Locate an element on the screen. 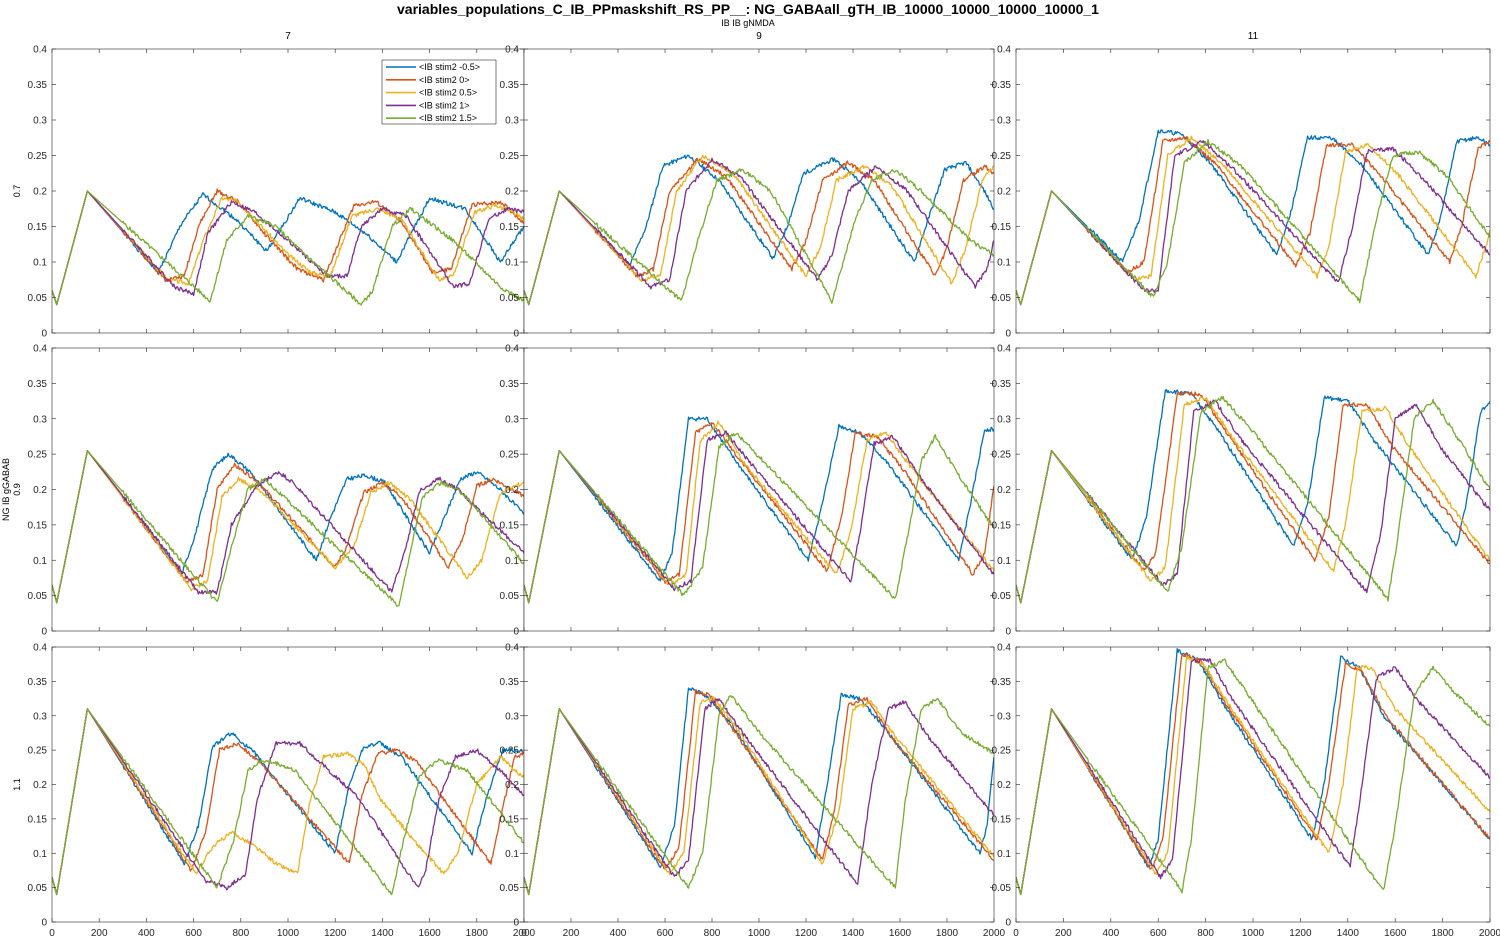  x-tick-label: 1800 is located at coordinates (1442, 933).